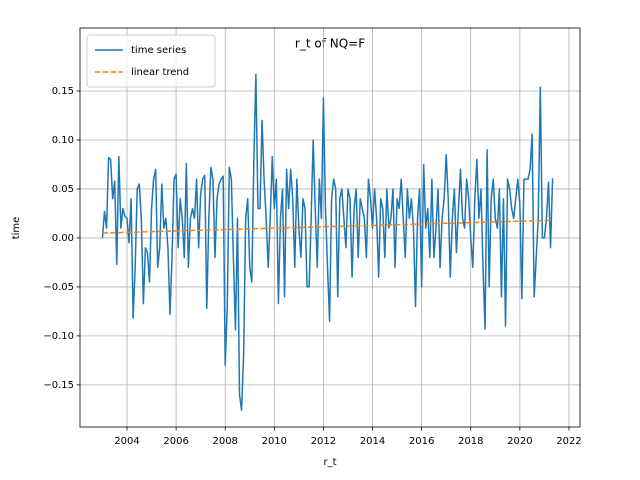  Describe the element at coordinates (58, 336) in the screenshot. I see `y-tick-label: −0.10` at that location.